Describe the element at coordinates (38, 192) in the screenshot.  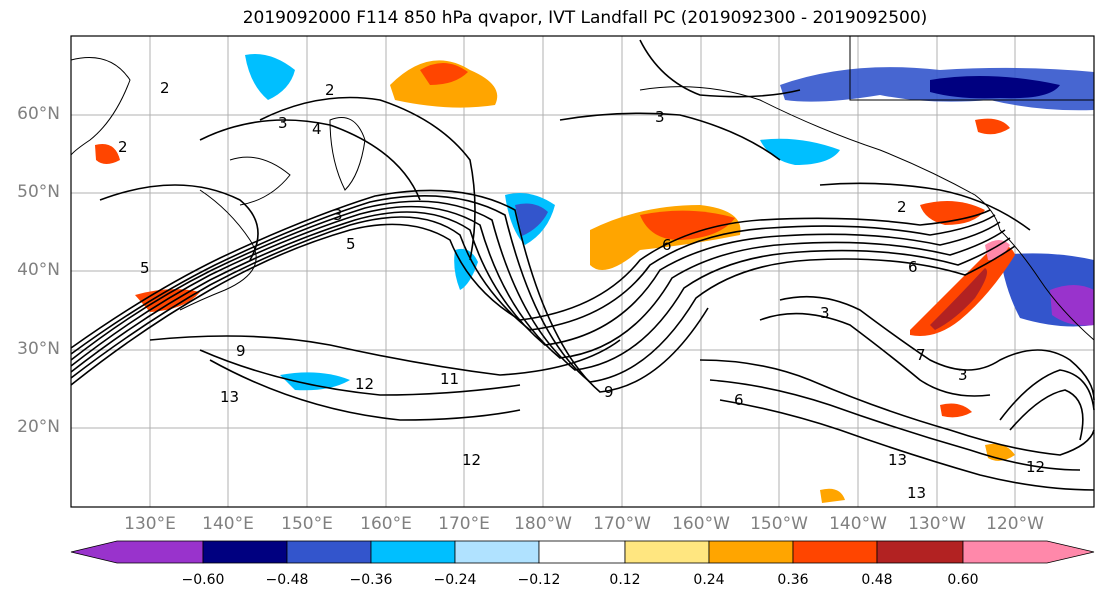
I see `lat-label: 50°N` at that location.